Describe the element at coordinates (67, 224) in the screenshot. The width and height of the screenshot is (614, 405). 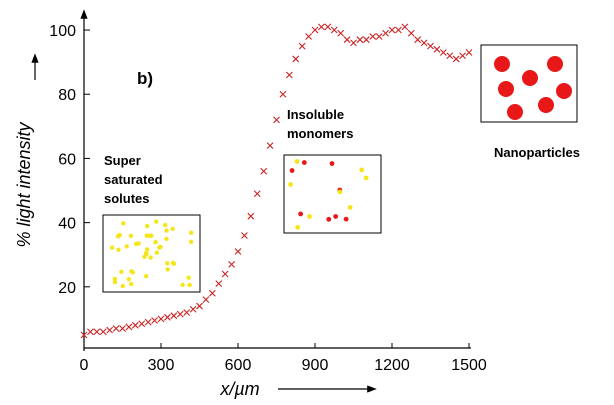
I see `y-tick-label: 40` at that location.